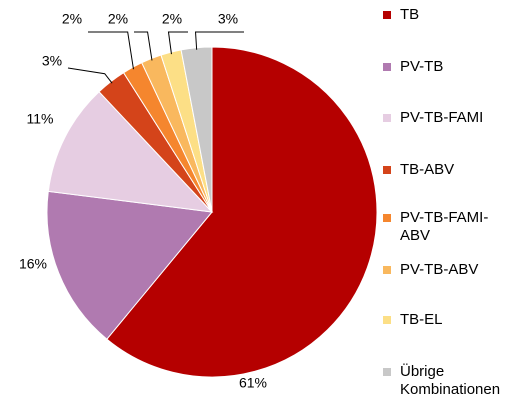 The image size is (528, 405). Describe the element at coordinates (438, 15) in the screenshot. I see `legend-item: TB` at that location.